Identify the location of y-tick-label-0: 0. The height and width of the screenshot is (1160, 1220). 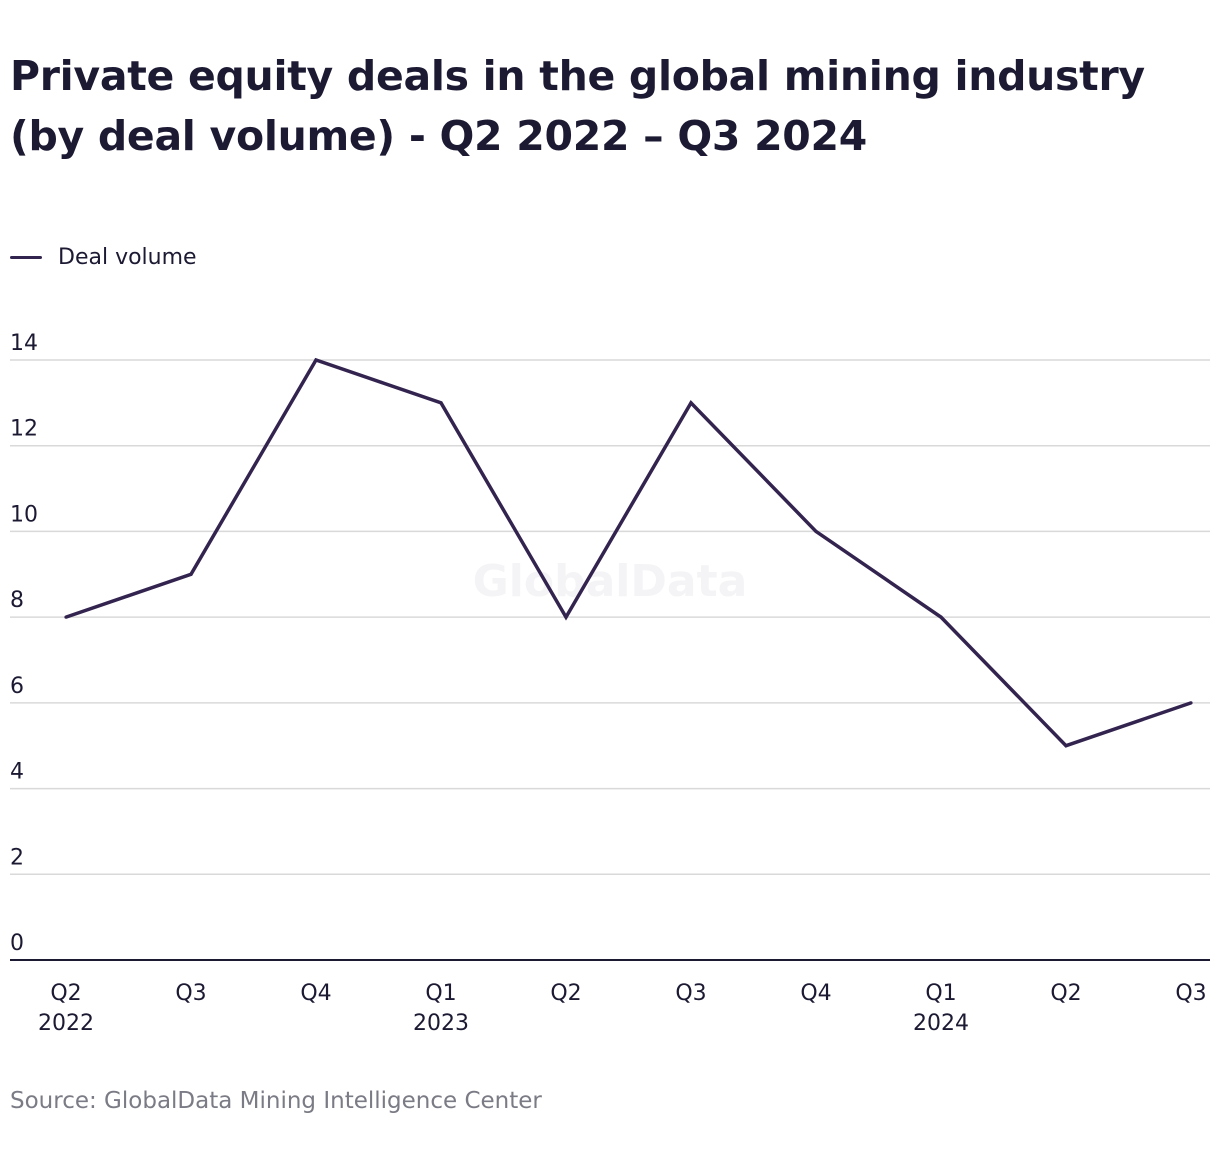
(17, 943).